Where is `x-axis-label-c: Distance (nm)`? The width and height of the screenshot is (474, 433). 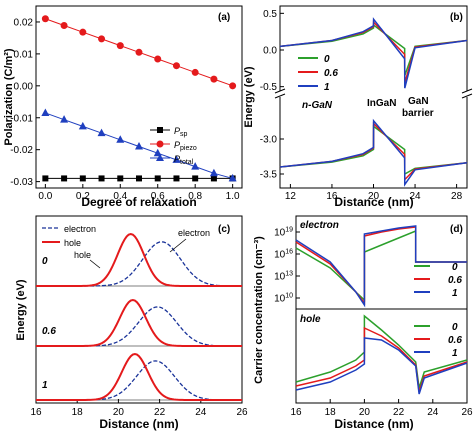 x-axis-label-c: Distance (nm) is located at coordinates (138, 424).